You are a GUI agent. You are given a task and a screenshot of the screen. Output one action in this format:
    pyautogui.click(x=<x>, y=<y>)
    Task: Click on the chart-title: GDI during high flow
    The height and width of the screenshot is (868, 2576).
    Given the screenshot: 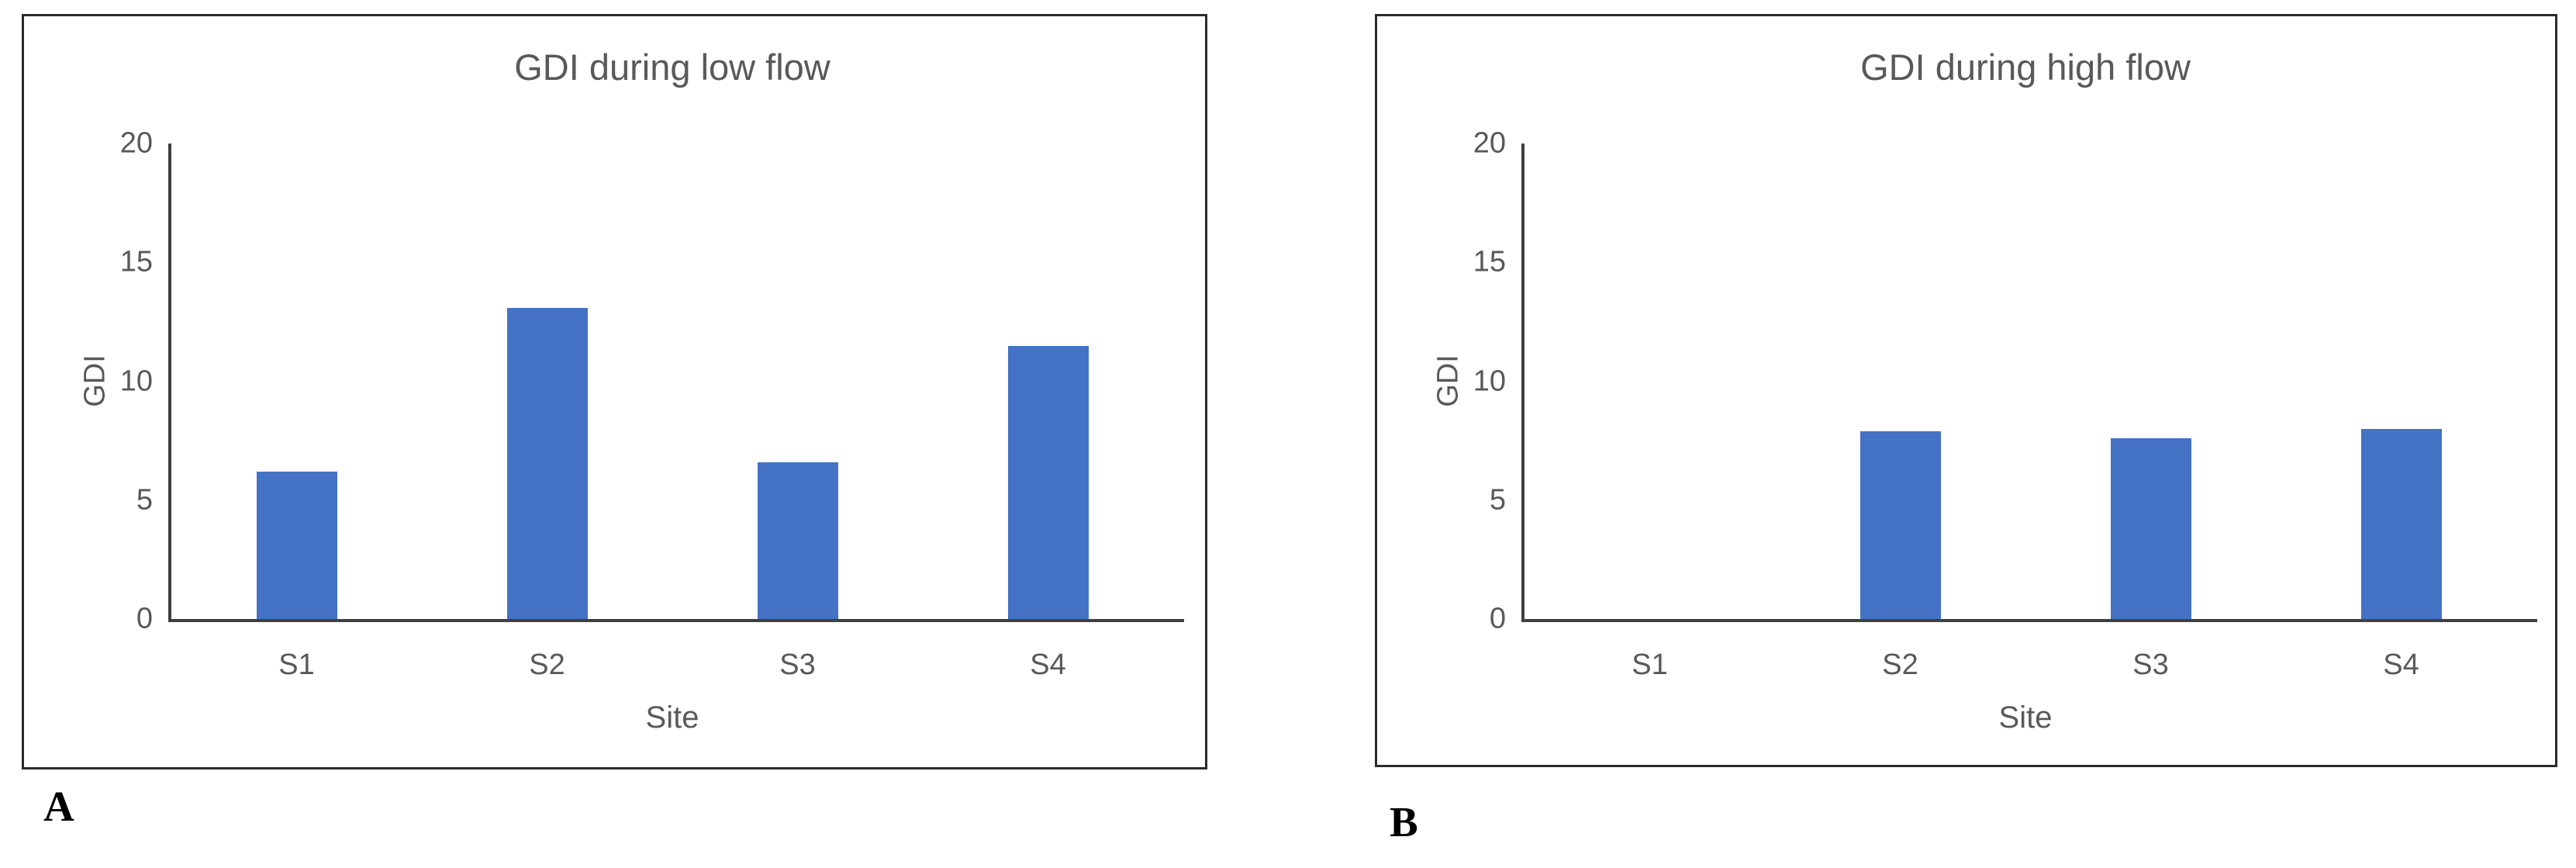 What is the action you would take?
    pyautogui.click(x=2026, y=67)
    